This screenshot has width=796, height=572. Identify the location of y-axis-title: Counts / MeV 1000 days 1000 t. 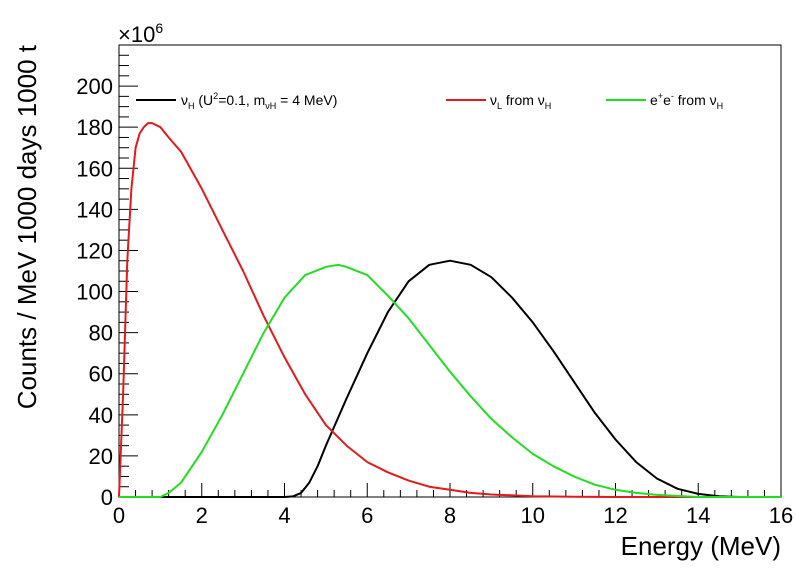
(27, 226).